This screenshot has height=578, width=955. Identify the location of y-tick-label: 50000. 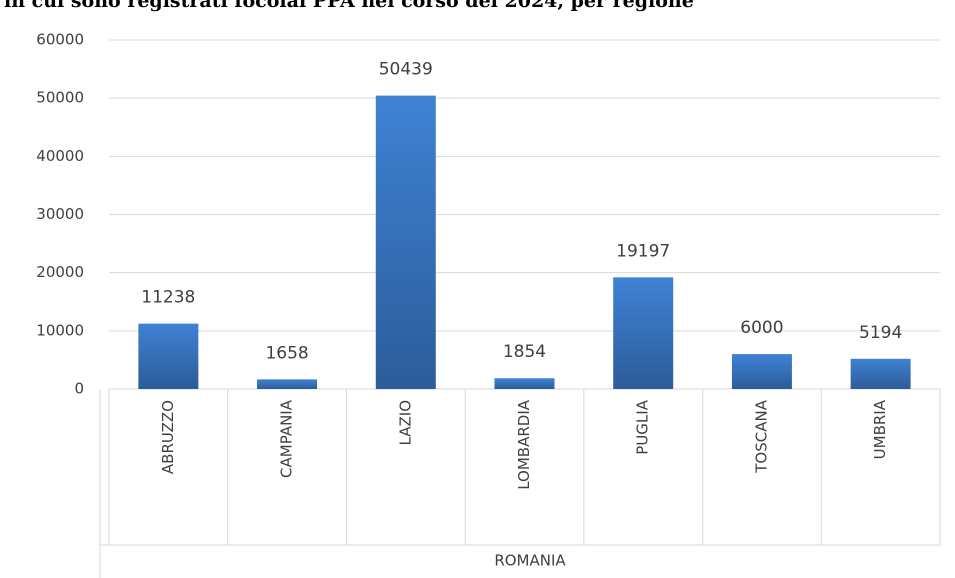
(60, 98).